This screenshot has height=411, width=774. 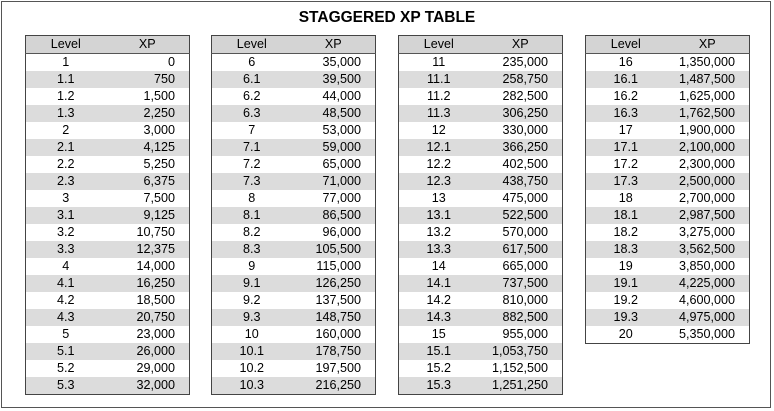 What do you see at coordinates (251, 44) in the screenshot?
I see `level-header: Level` at bounding box center [251, 44].